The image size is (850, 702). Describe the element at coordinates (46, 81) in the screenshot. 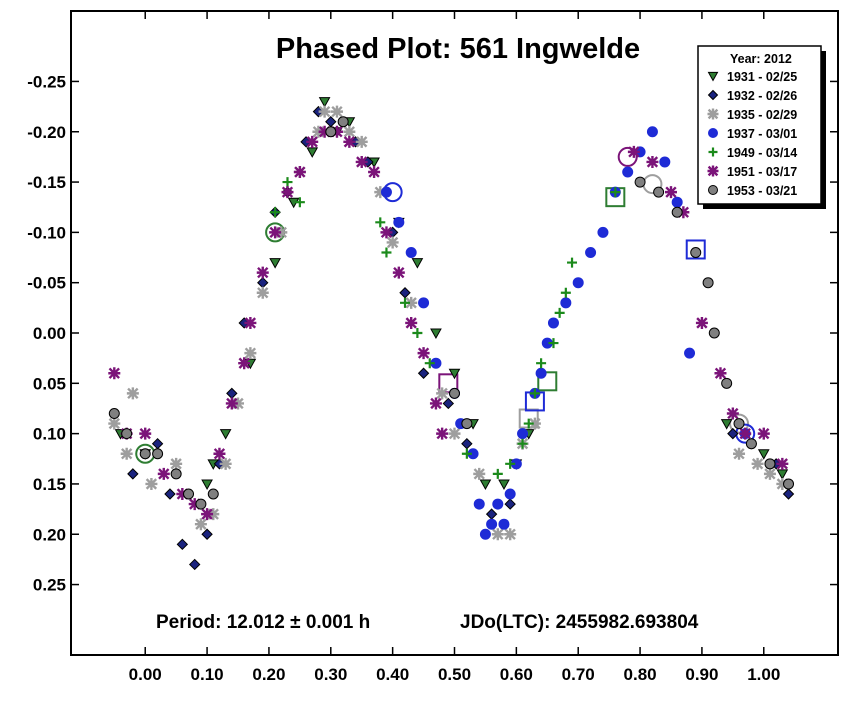

I see `y-tick-label: -0.25` at that location.